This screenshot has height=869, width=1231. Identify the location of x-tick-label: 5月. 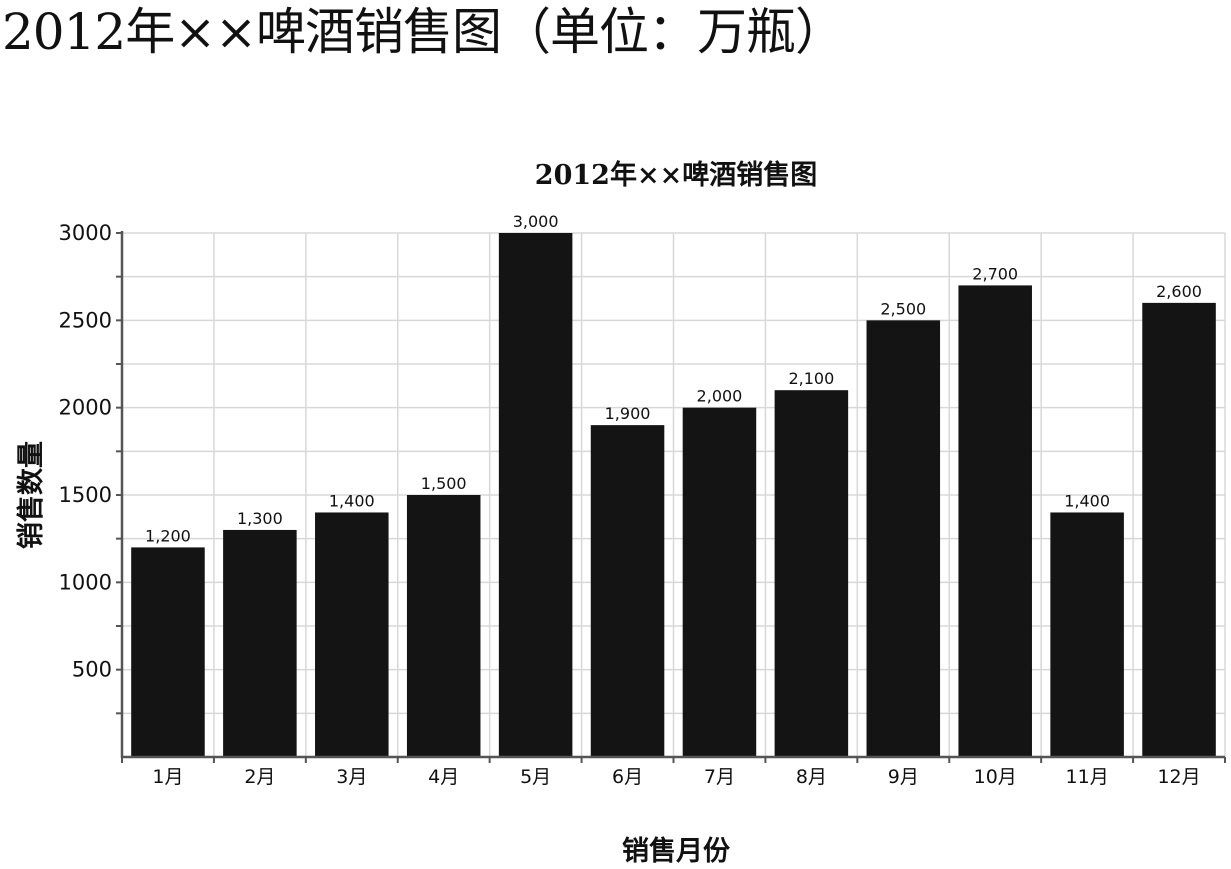
(535, 777).